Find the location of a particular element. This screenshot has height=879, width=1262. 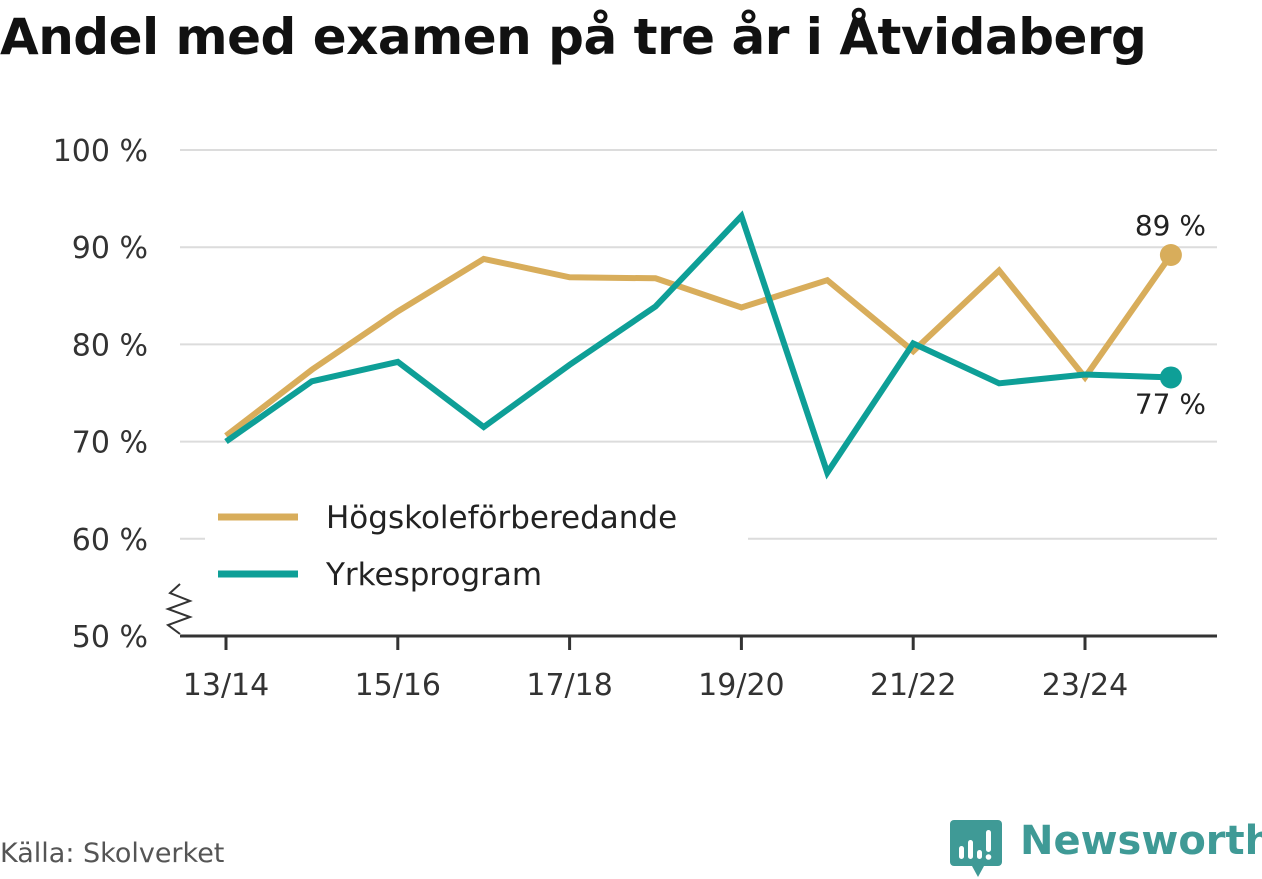

x-tick-label-19/20: 19/20 is located at coordinates (741, 685).